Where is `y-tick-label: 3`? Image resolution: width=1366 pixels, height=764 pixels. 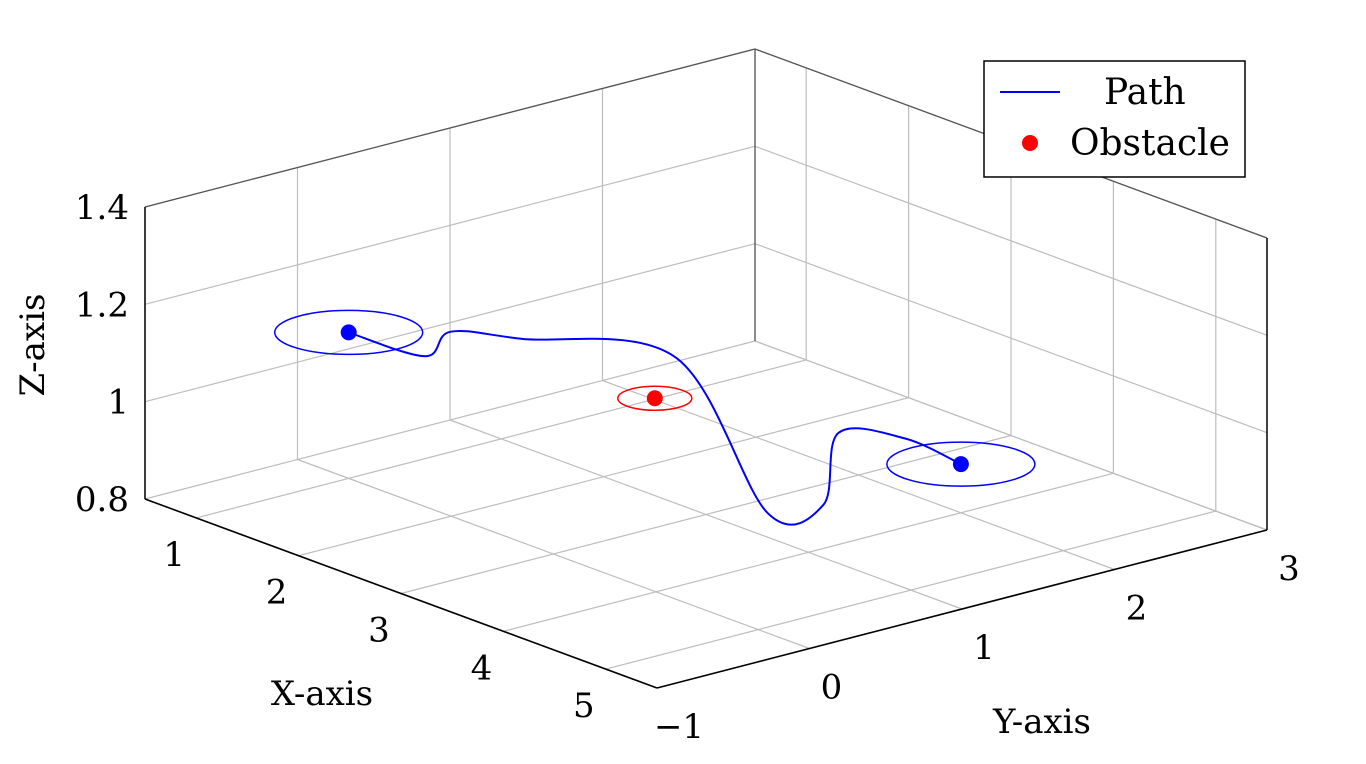
y-tick-label: 3 is located at coordinates (1289, 569).